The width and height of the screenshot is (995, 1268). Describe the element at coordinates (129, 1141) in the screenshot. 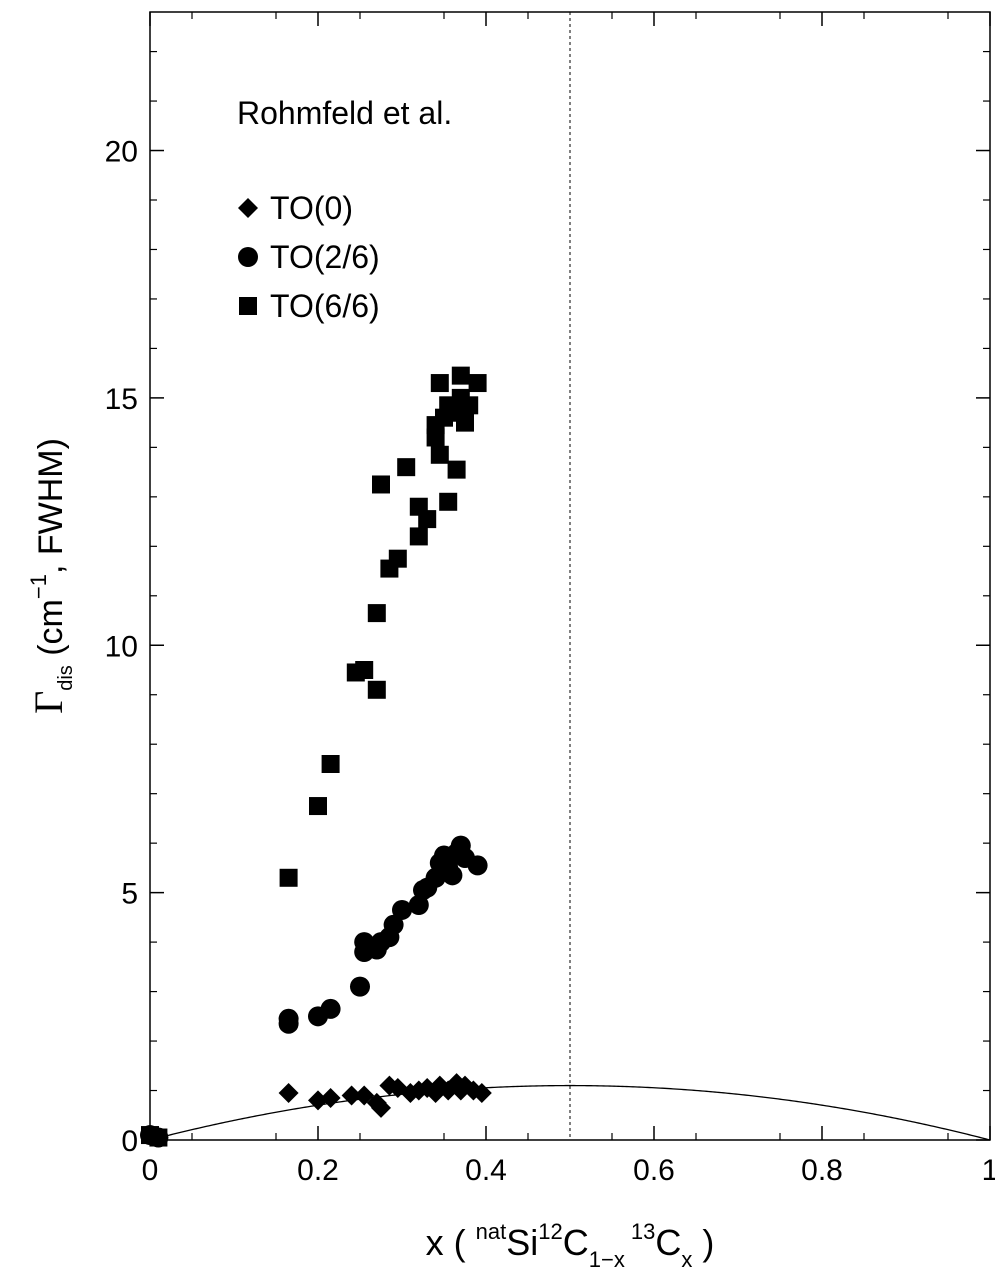

I see `y-tick-label: 0` at that location.